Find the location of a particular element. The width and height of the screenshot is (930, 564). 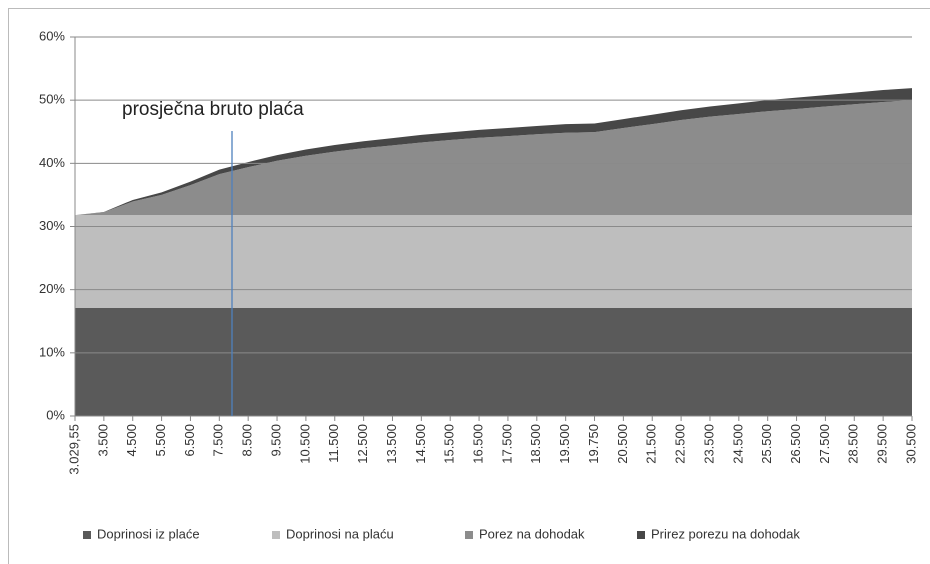

x-tick-label: 18.500 is located at coordinates (535, 444).